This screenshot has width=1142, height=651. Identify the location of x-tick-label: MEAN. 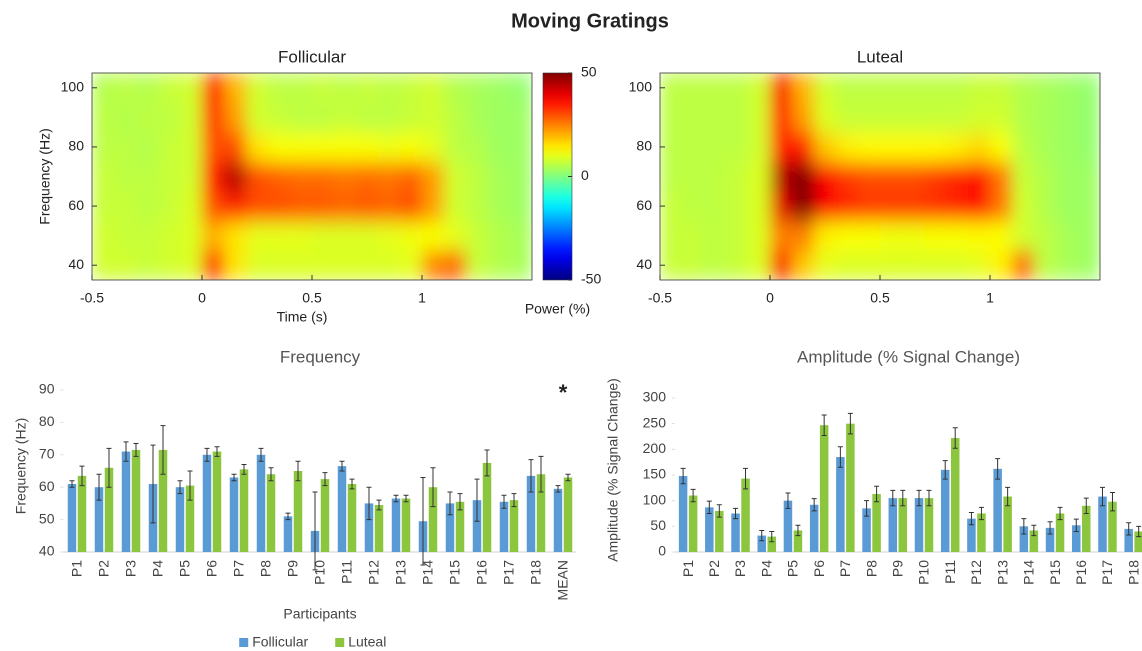
(563, 580).